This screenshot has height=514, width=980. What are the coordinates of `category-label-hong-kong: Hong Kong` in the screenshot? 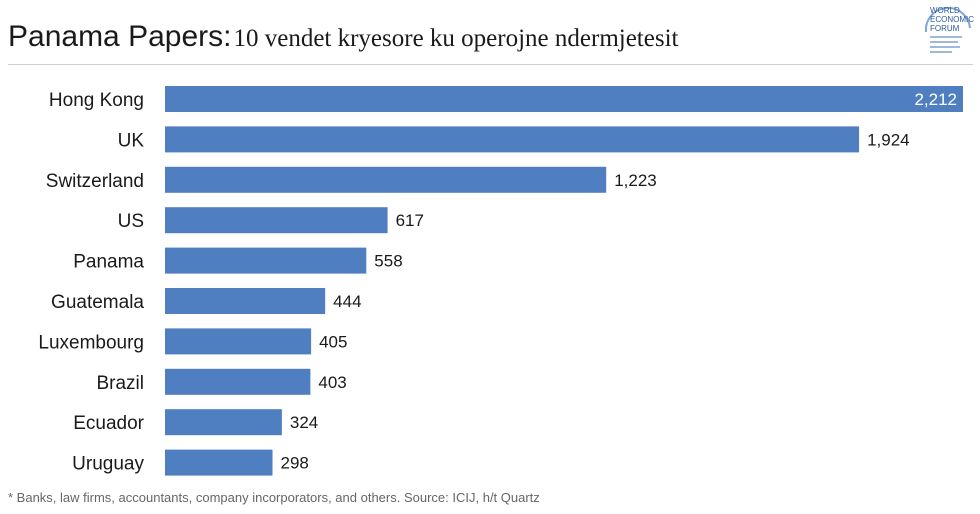 It's located at (96, 100).